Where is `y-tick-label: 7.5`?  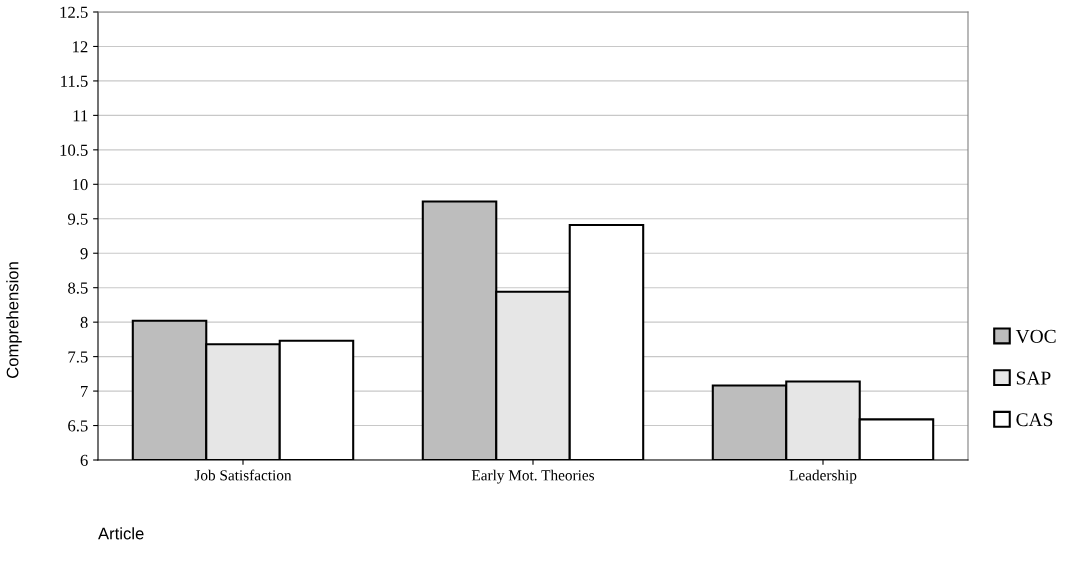
y-tick-label: 7.5 is located at coordinates (78, 357).